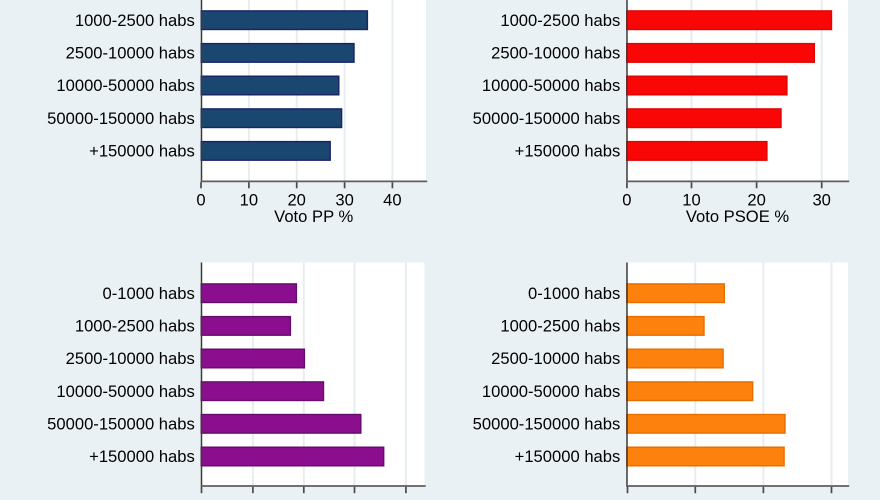  I want to click on svg-text: Voto PP %, so click(313, 216).